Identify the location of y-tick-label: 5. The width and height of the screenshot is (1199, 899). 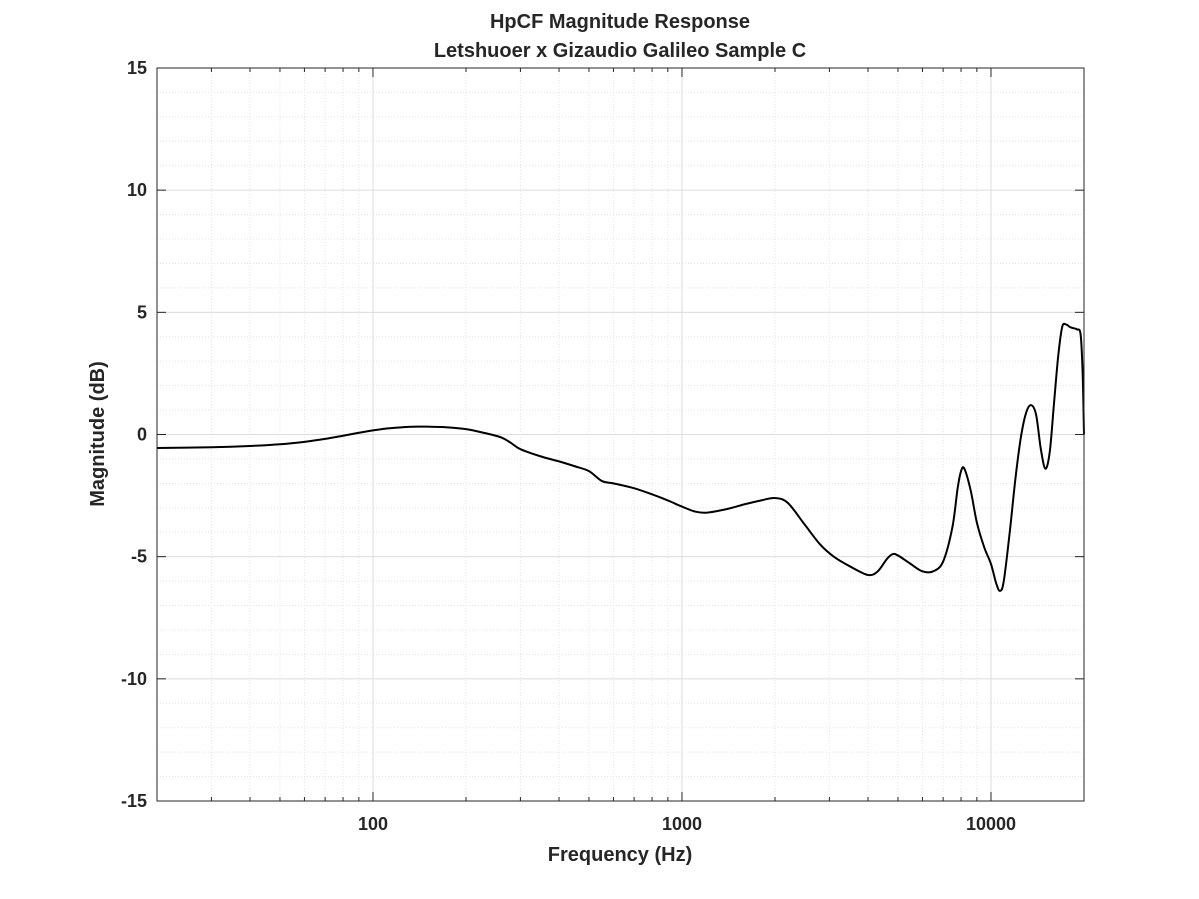
(142, 312).